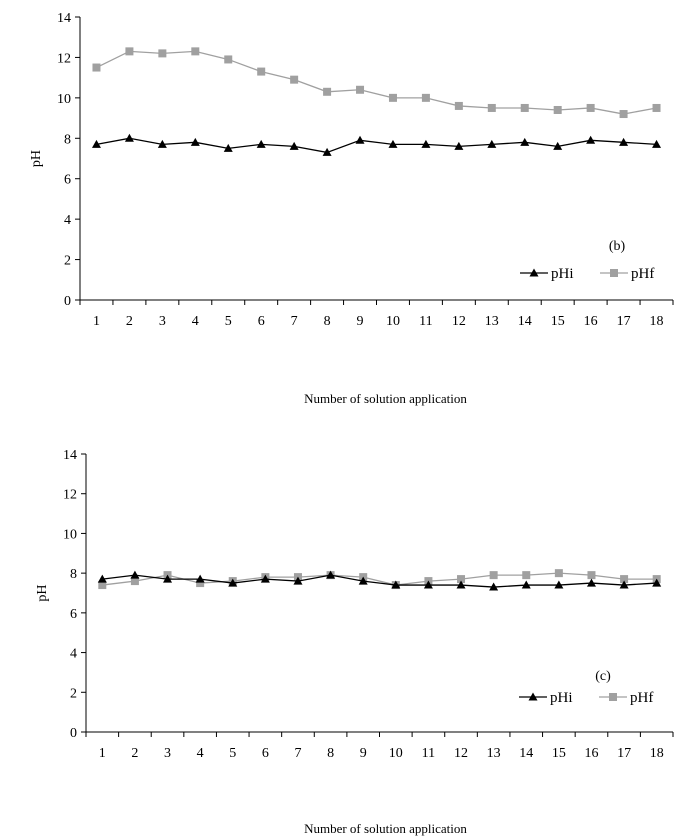 This screenshot has width=675, height=838. I want to click on x-tick-label: 18, so click(657, 321).